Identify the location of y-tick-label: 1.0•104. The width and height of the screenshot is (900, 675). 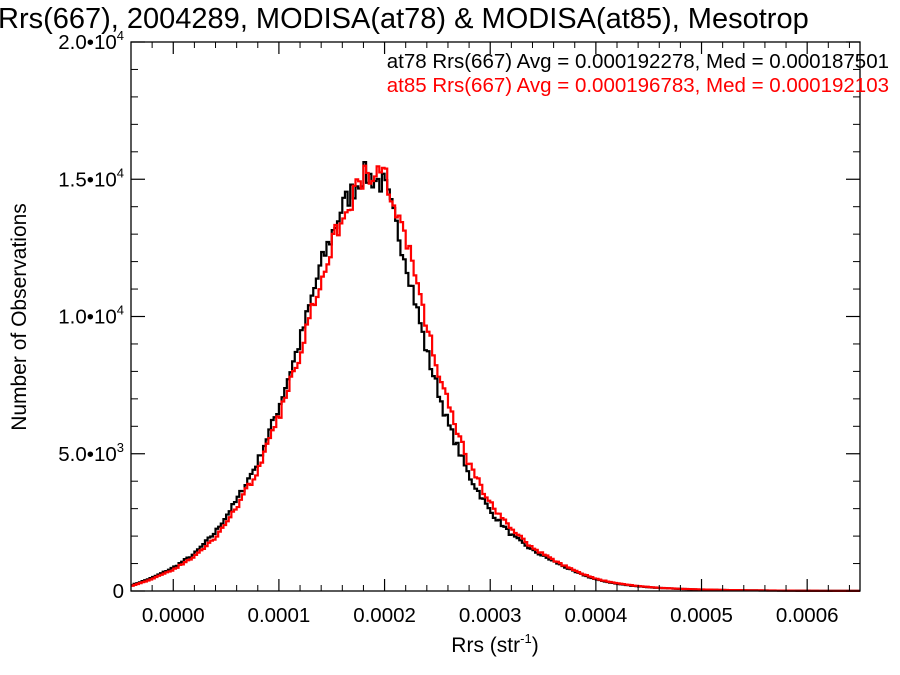
(91, 316).